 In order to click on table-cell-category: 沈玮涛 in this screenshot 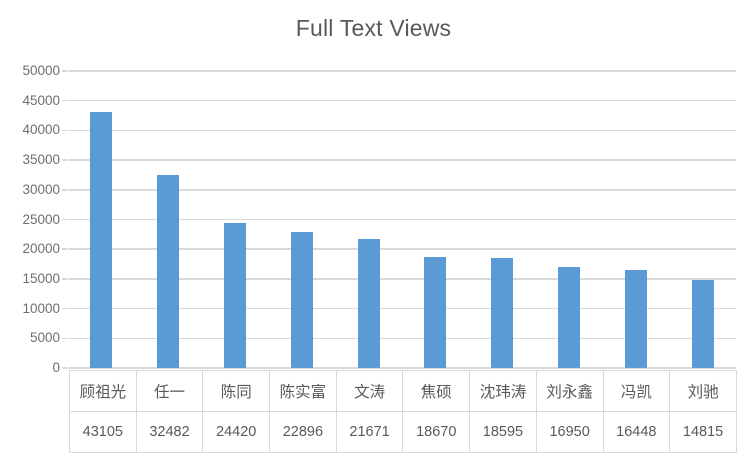, I will do `click(503, 391)`.